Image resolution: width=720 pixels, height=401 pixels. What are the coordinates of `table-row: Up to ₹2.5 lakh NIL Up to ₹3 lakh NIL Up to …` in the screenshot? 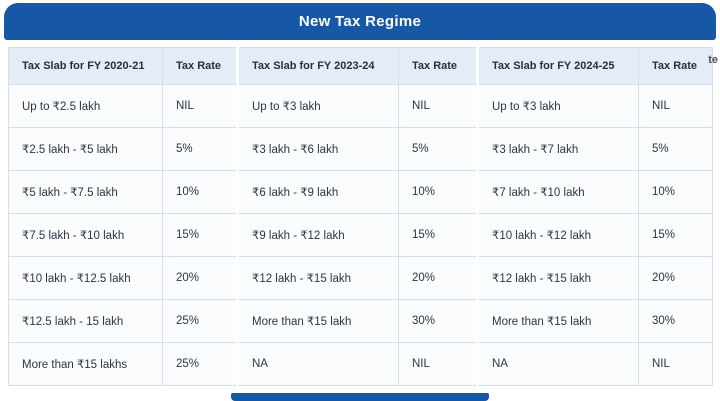 It's located at (360, 106).